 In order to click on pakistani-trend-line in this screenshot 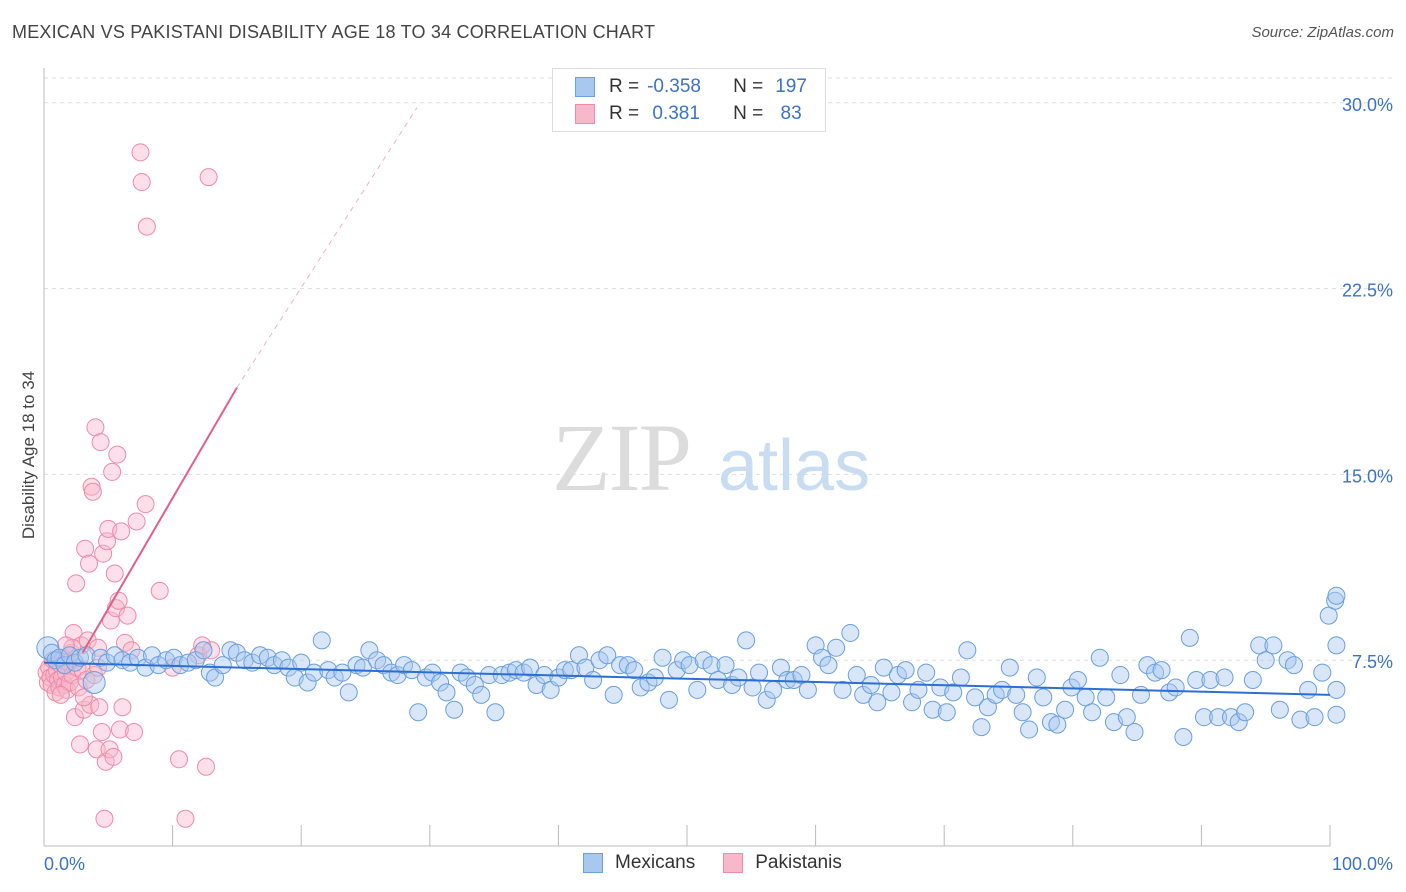, I will do `click(159, 520)`.